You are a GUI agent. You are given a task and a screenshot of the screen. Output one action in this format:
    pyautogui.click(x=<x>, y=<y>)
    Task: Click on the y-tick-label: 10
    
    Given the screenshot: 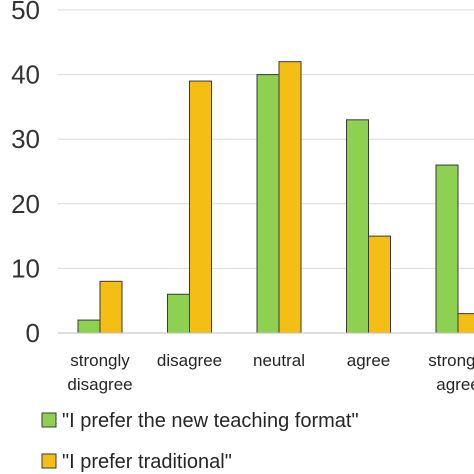 What is the action you would take?
    pyautogui.click(x=25, y=268)
    